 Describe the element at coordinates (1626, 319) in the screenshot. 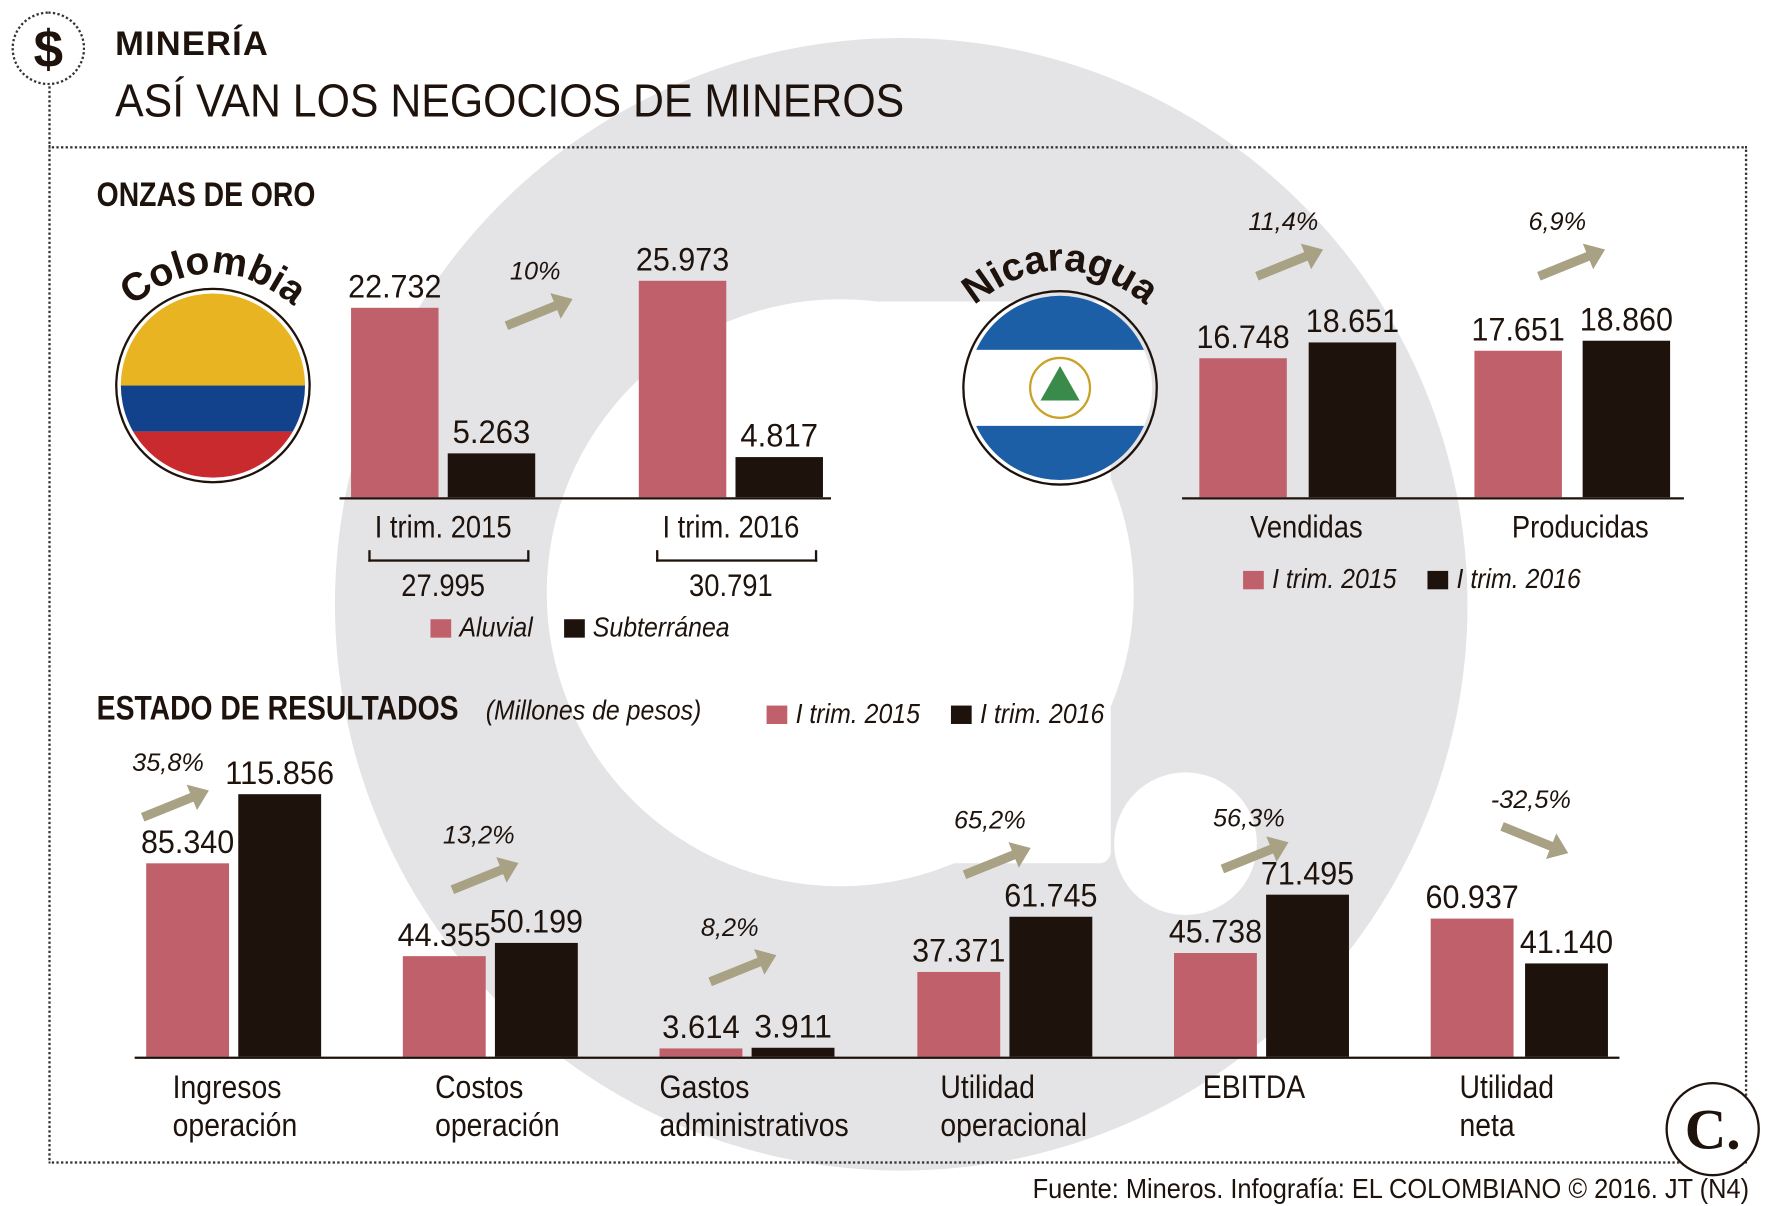

I see `data-label: 18.860` at that location.